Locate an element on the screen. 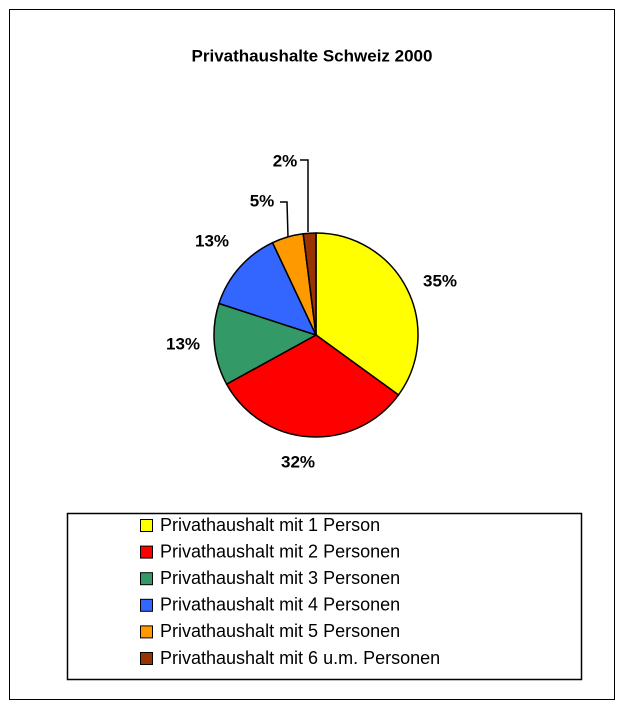 The image size is (624, 714). legend-label: Privathaushalt mit 2 Personen is located at coordinates (280, 551).